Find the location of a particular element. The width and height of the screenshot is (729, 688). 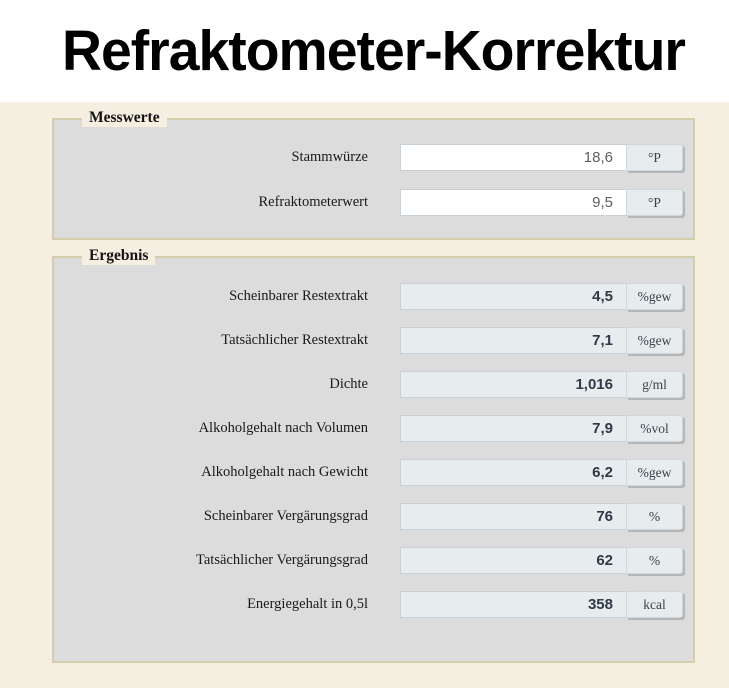

label-energiegehalt: Energiegehalt in 0,5l is located at coordinates (307, 604).